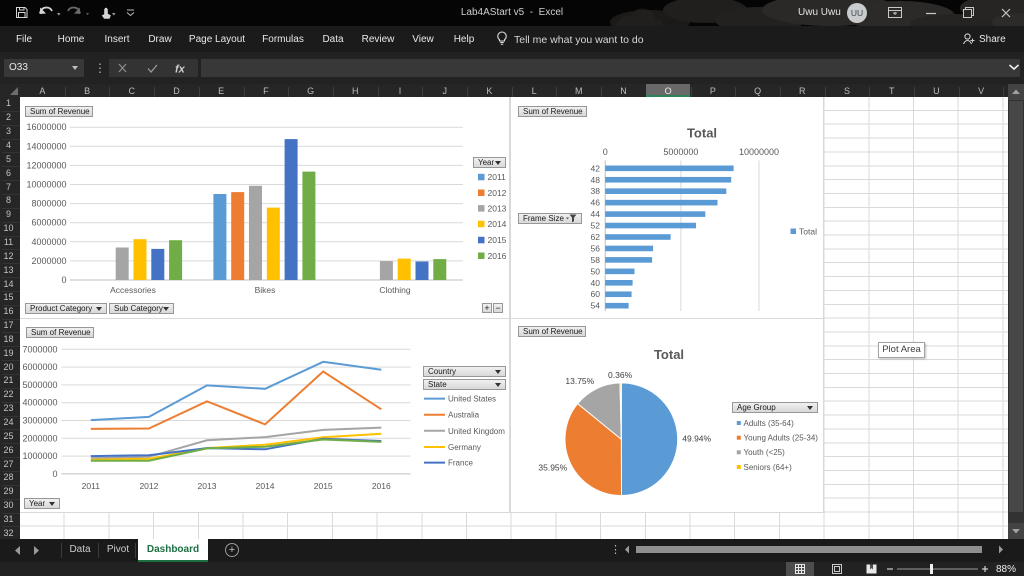 The height and width of the screenshot is (576, 1024). I want to click on svg-text: 60, so click(596, 294).